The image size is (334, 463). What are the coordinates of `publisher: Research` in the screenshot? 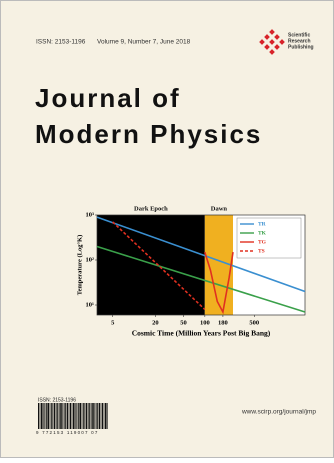 It's located at (299, 41).